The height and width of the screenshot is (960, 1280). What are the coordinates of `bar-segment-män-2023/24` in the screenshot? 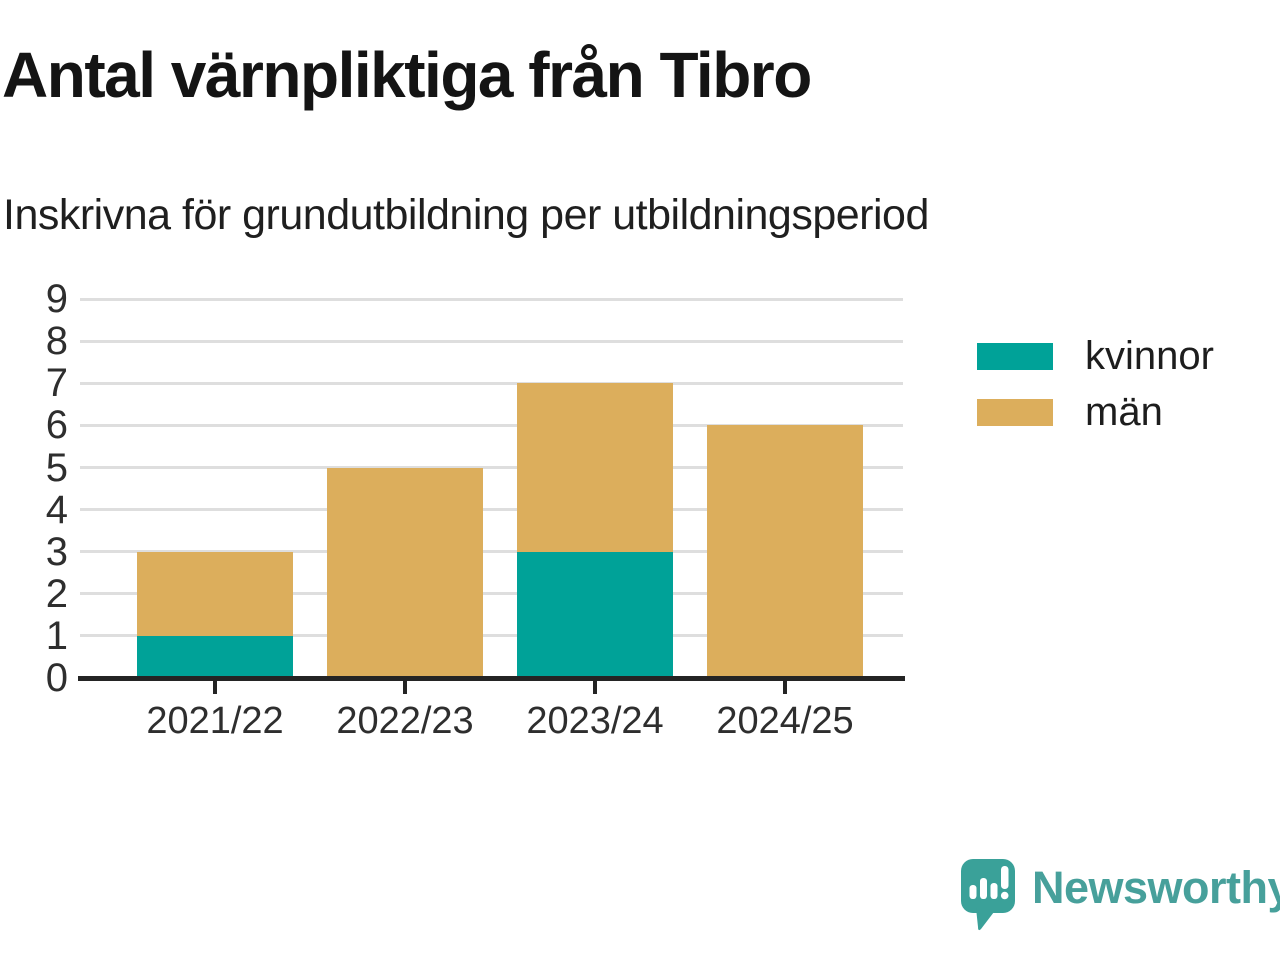 It's located at (595, 467).